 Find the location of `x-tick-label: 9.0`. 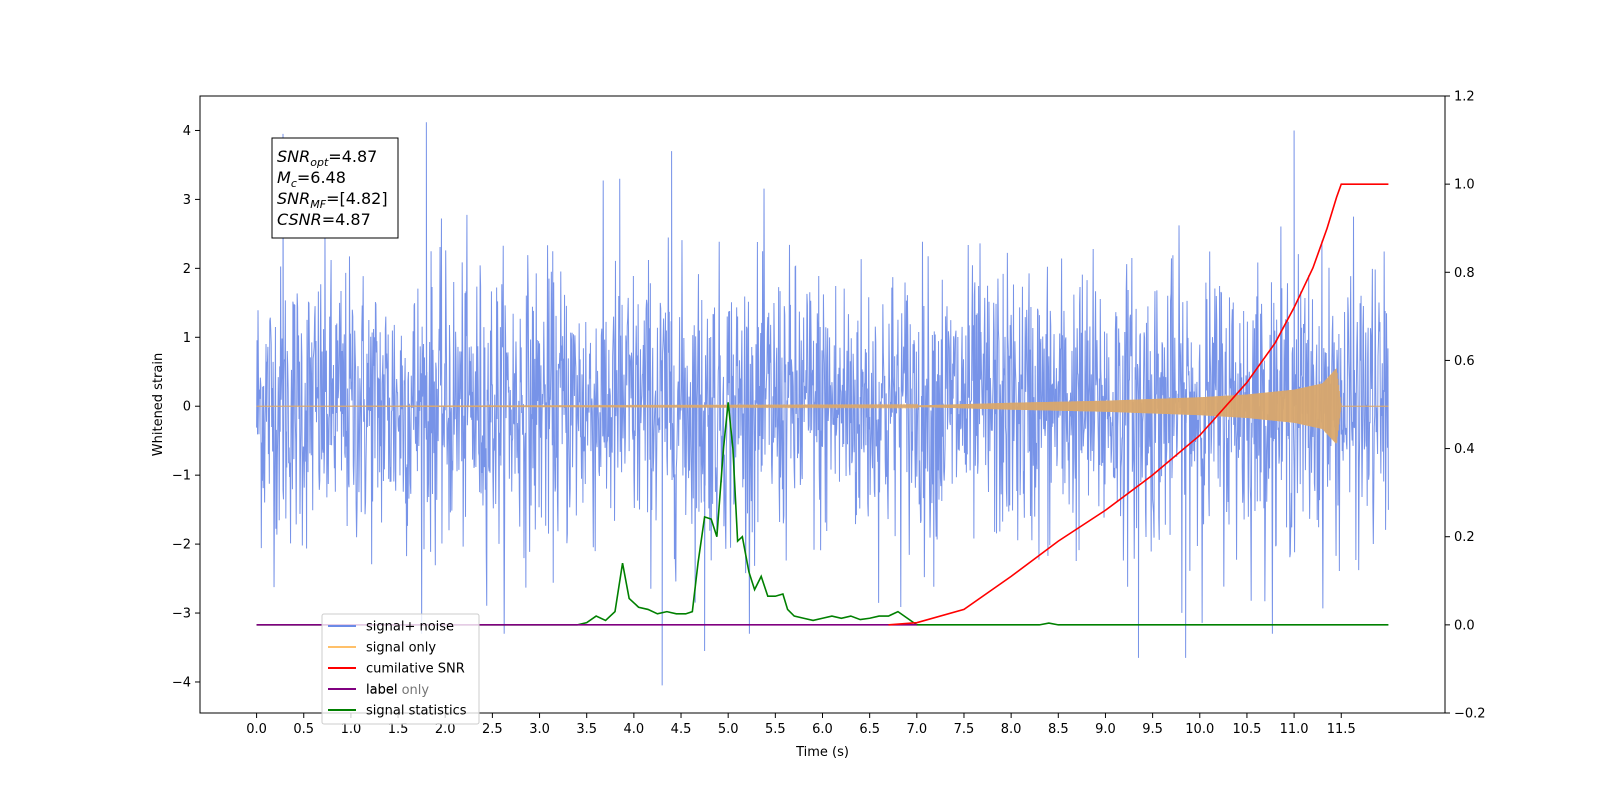

x-tick-label: 9.0 is located at coordinates (1105, 729).